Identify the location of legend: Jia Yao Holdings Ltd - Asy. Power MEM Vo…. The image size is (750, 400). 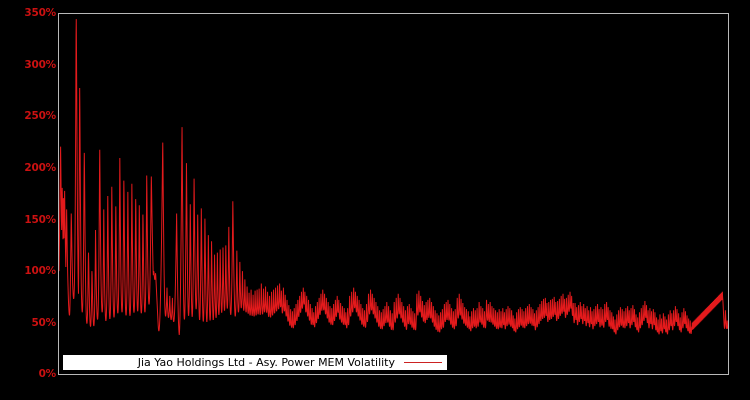
(255, 362).